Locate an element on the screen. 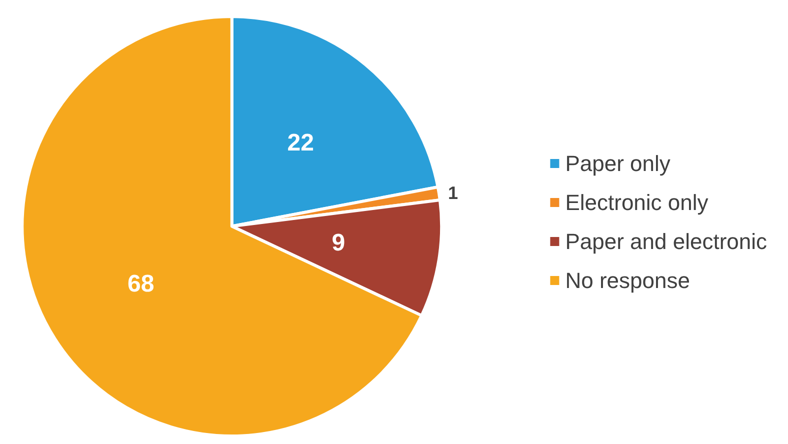  legend-label: No response is located at coordinates (627, 280).